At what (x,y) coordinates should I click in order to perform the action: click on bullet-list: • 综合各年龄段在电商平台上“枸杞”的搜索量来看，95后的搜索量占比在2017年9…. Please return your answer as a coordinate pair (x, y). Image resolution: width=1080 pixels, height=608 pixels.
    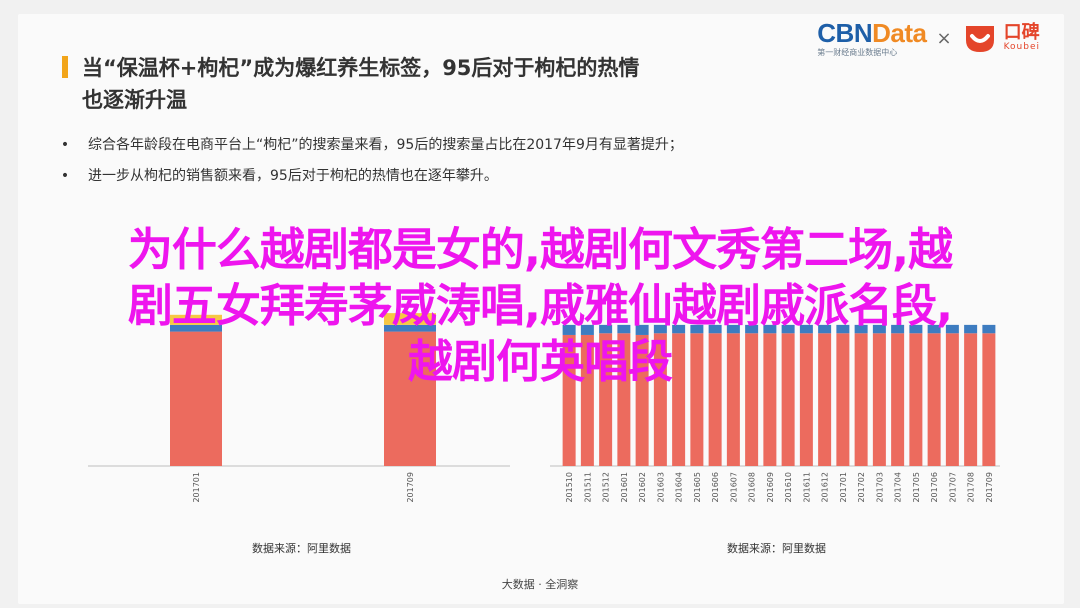
    Looking at the image, I should click on (371, 161).